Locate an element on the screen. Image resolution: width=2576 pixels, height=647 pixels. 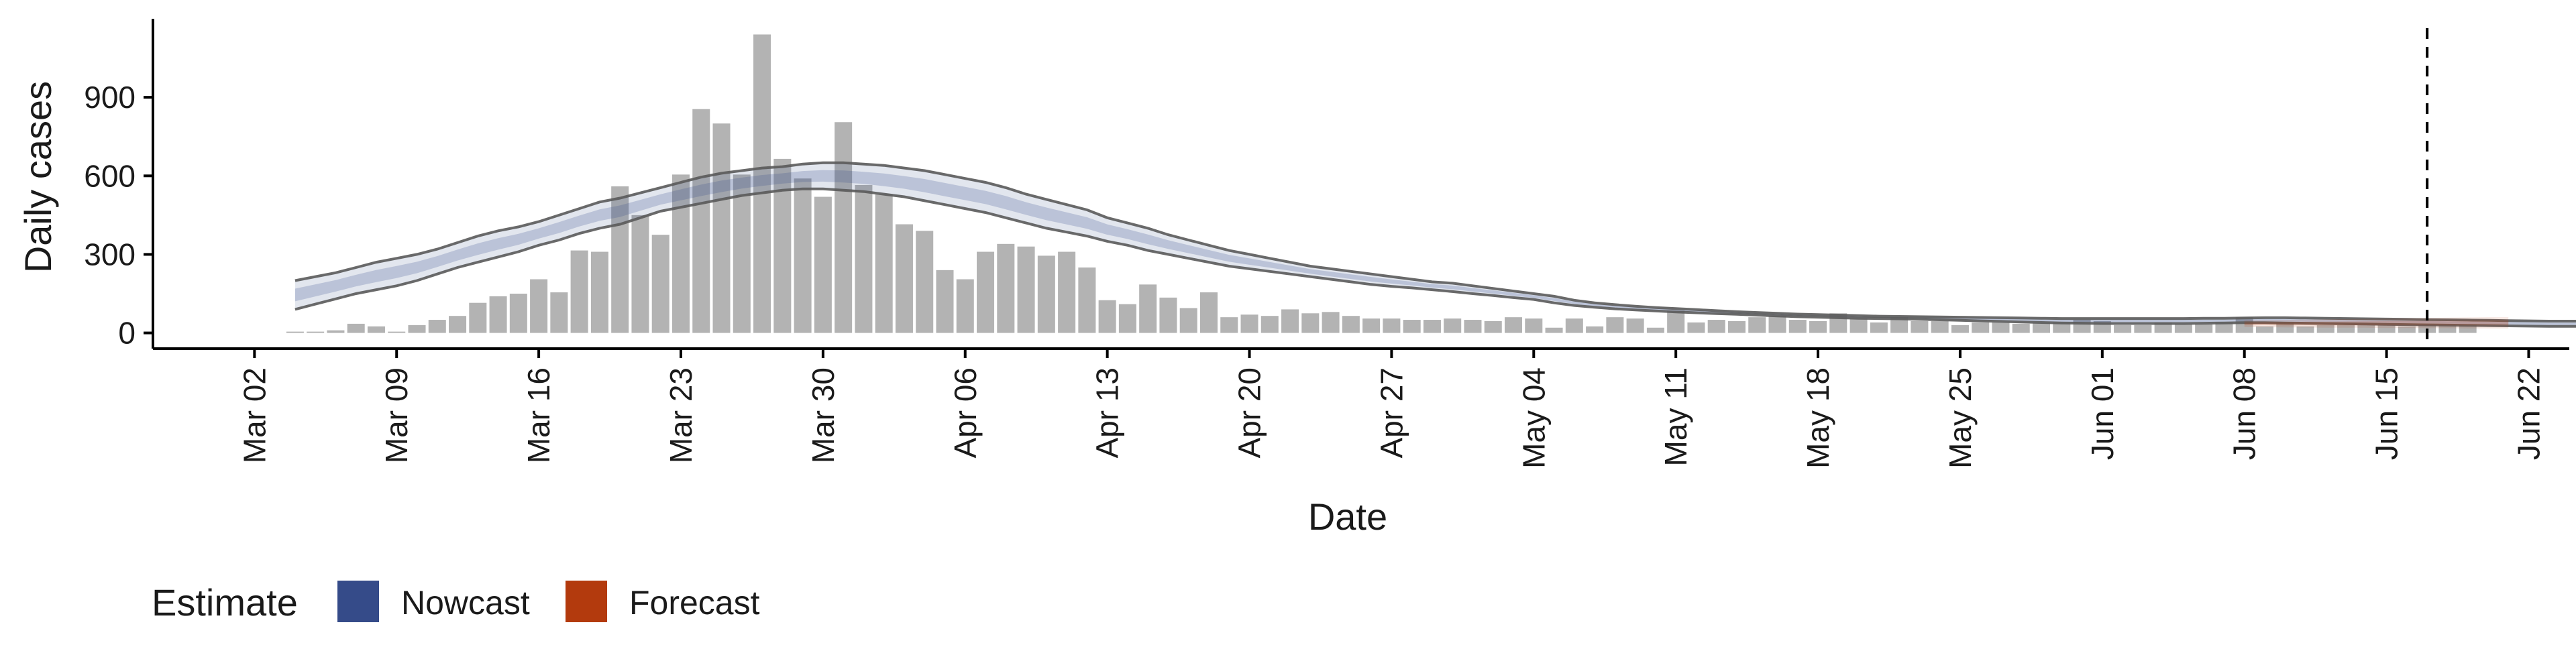
forecast-inner-band is located at coordinates (2376, 323).